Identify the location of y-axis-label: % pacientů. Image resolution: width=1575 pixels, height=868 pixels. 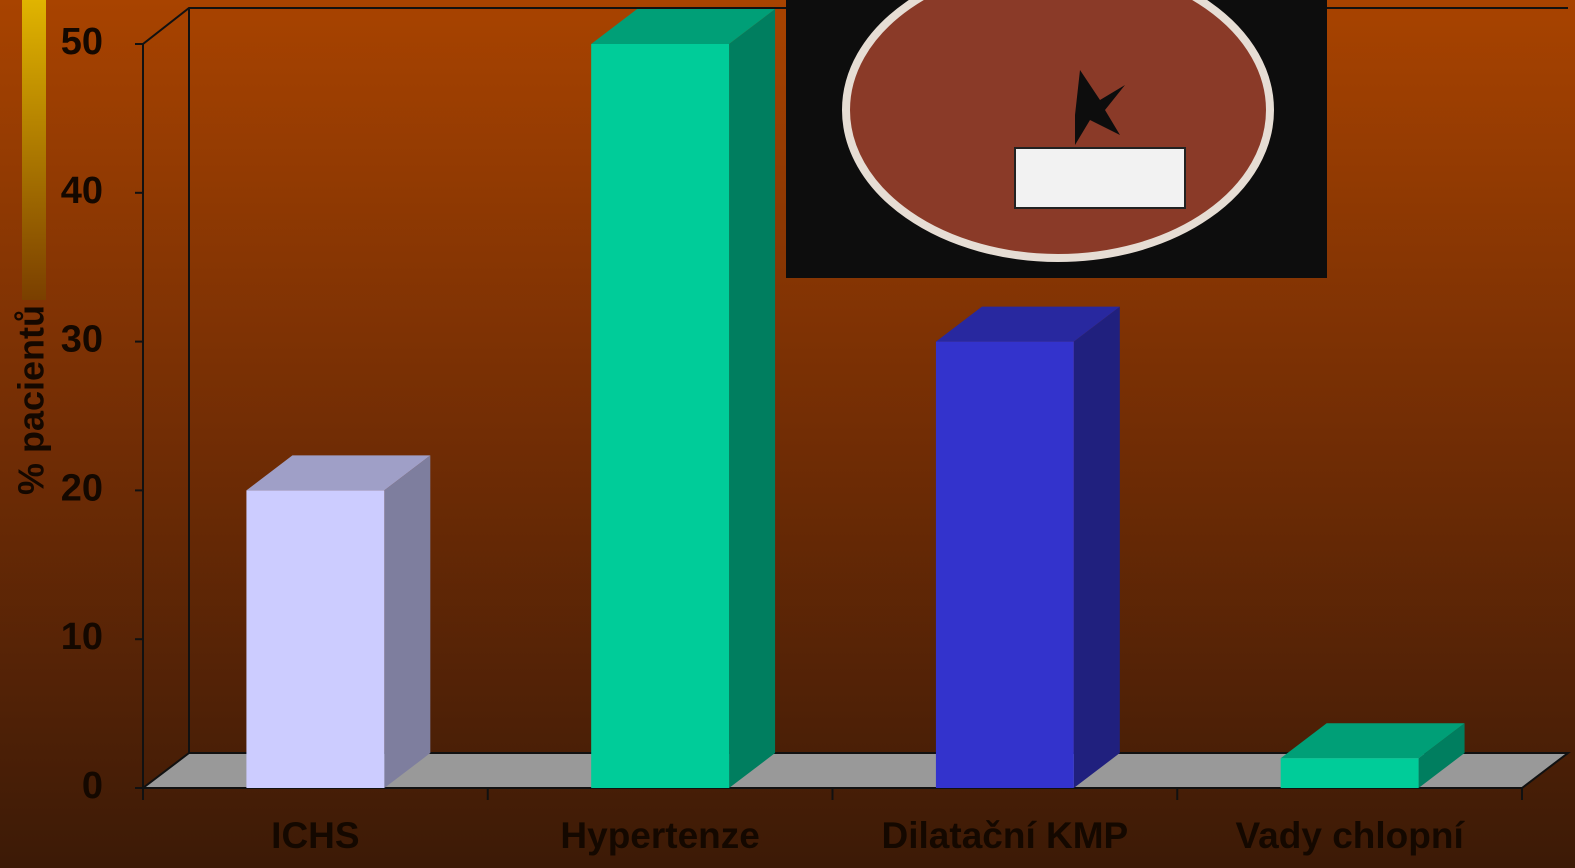
(31, 400).